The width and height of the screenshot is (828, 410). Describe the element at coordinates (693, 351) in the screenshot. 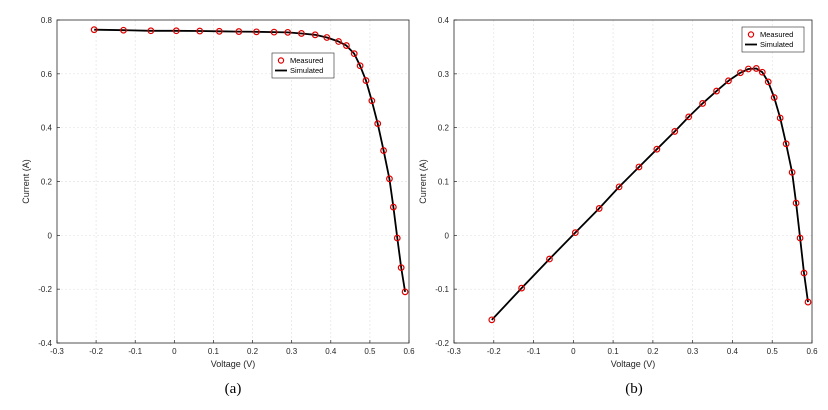

I see `x-tick-label: 0.3` at that location.